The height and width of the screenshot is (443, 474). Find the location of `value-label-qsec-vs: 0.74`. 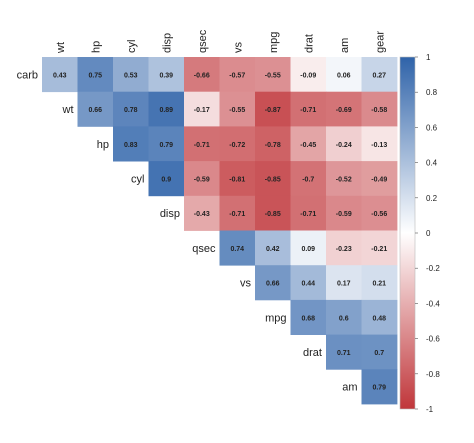

value-label-qsec-vs: 0.74 is located at coordinates (237, 249).